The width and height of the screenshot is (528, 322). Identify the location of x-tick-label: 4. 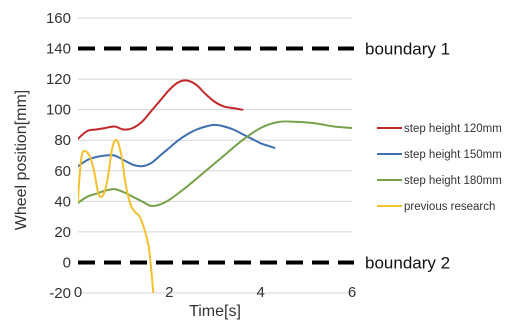
(260, 292).